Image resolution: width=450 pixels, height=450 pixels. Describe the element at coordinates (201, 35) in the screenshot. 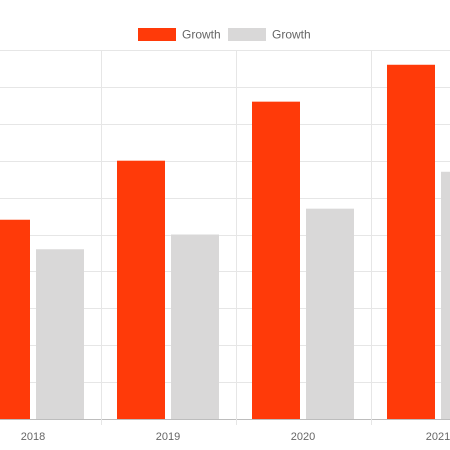

I see `legend-label-series-1: Growth` at that location.